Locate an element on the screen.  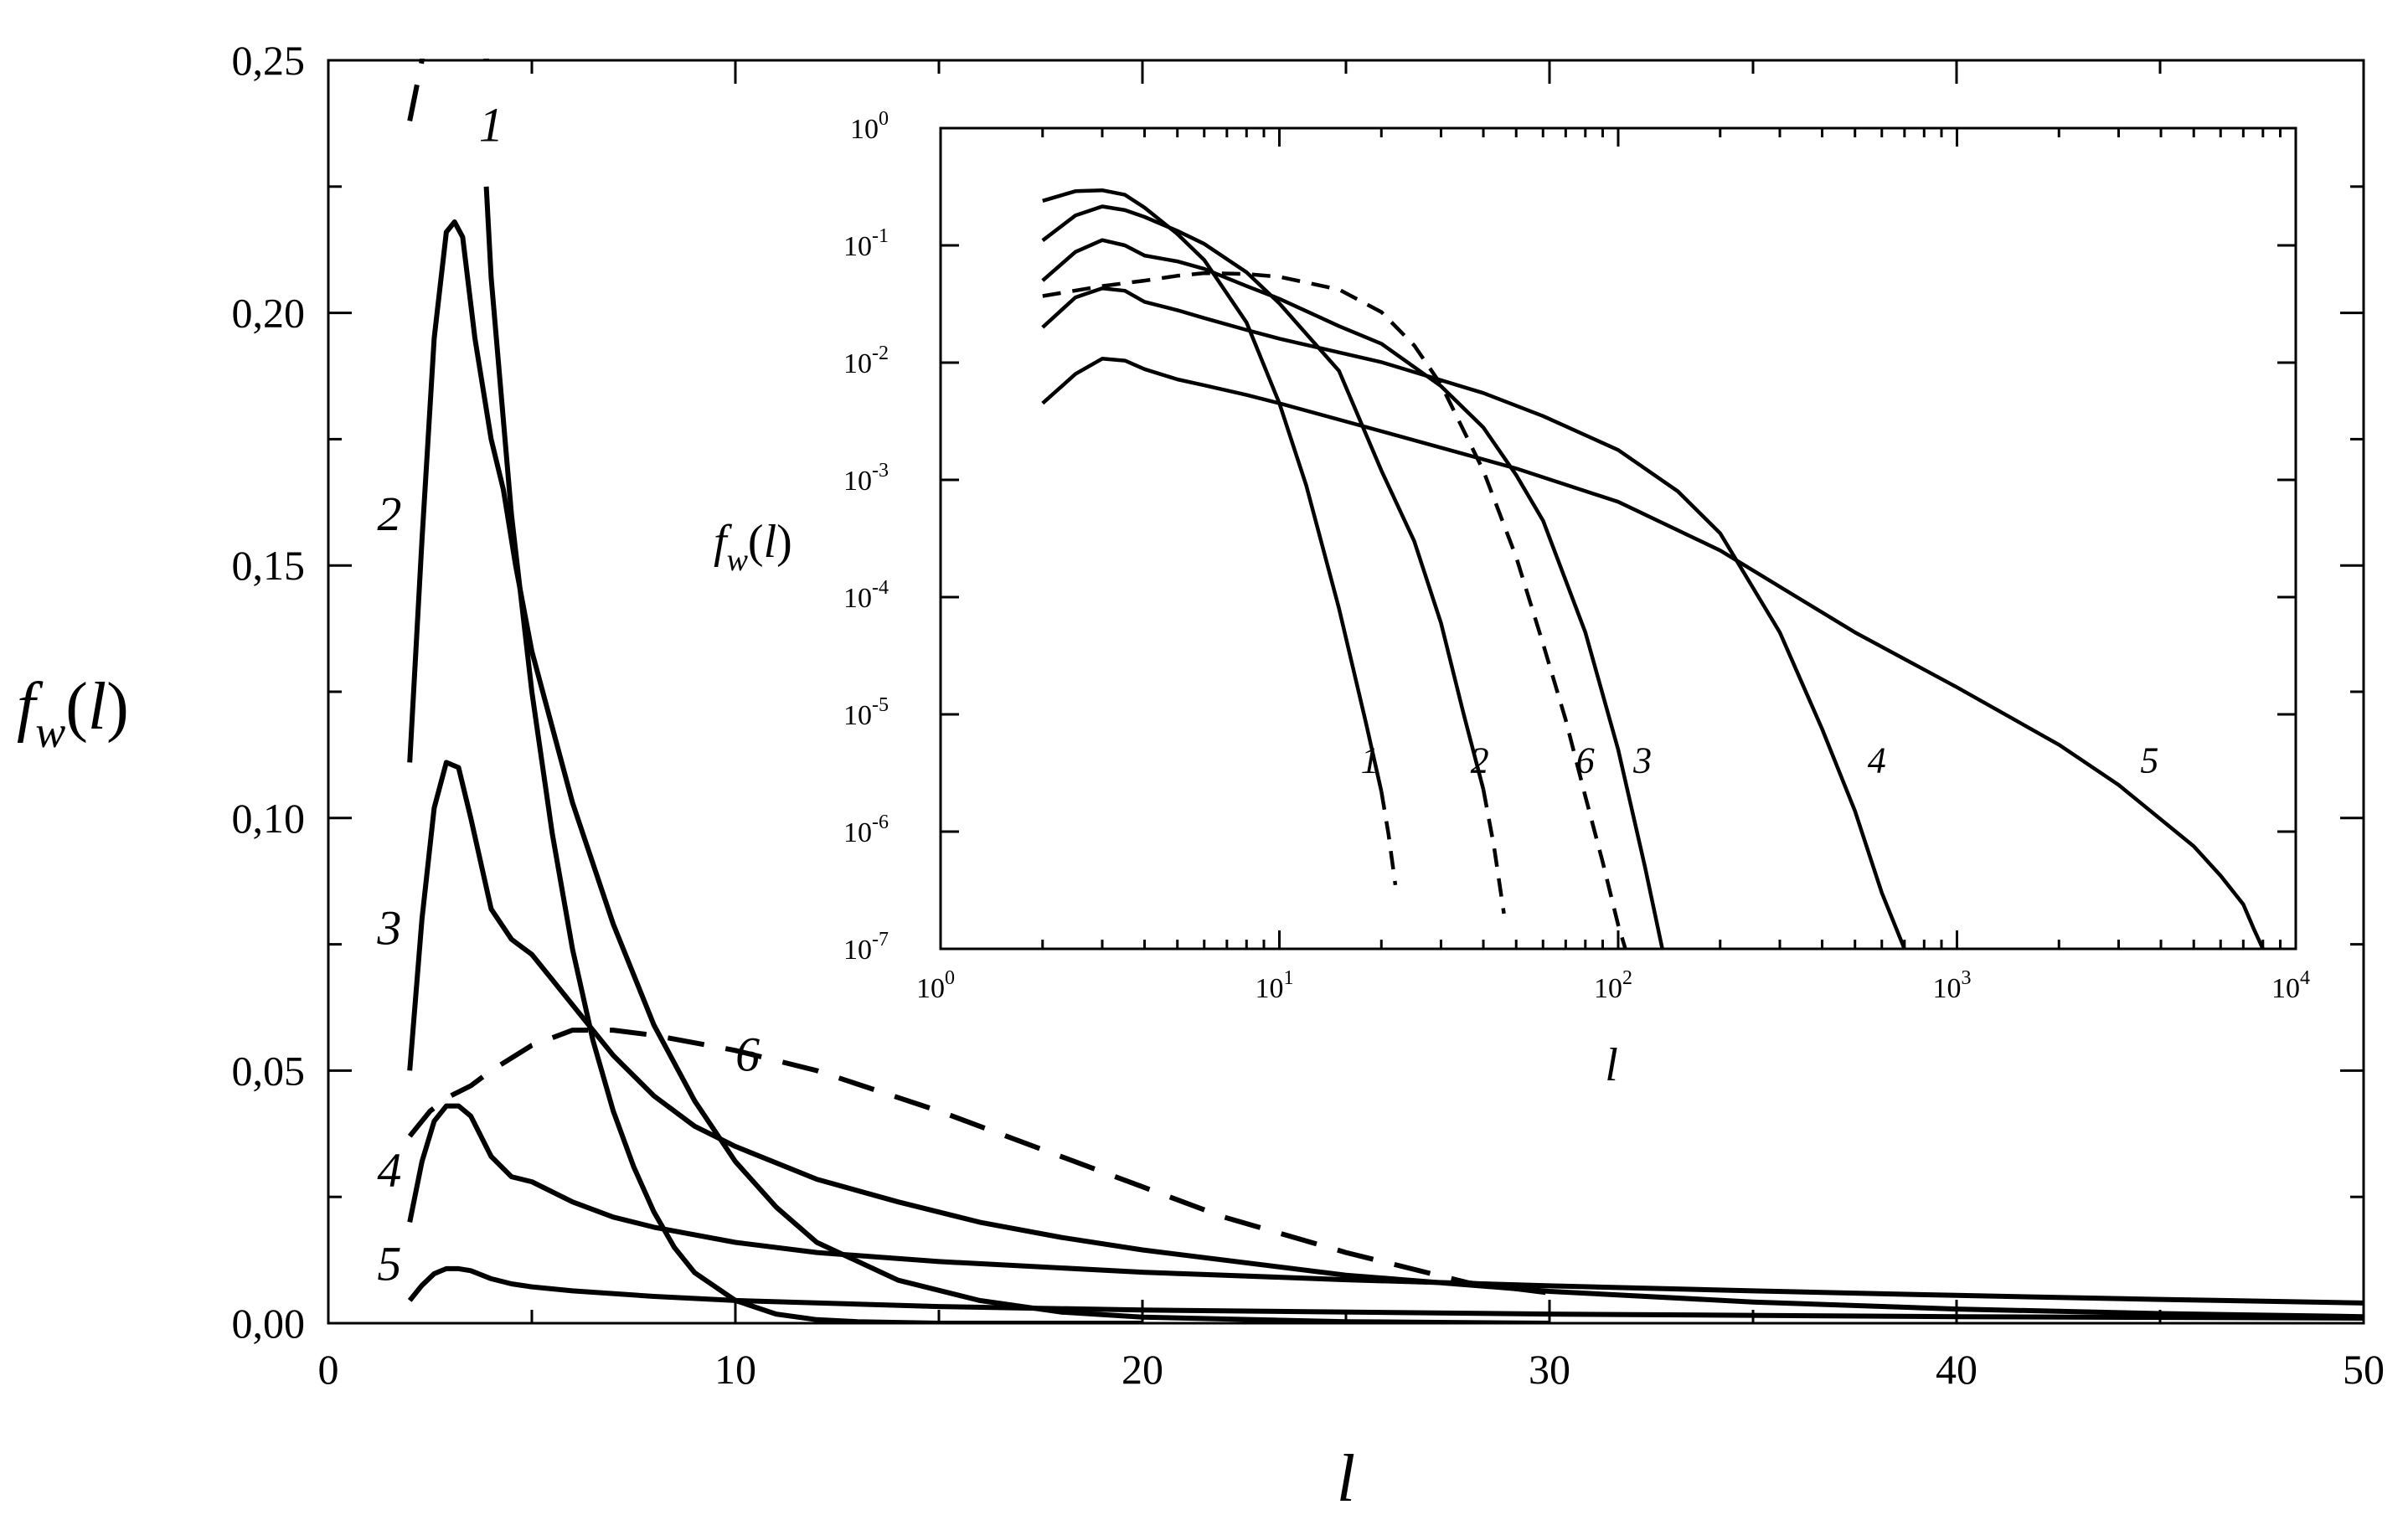
inset-y-tick-label: 10⁻⁶ is located at coordinates (866, 830).